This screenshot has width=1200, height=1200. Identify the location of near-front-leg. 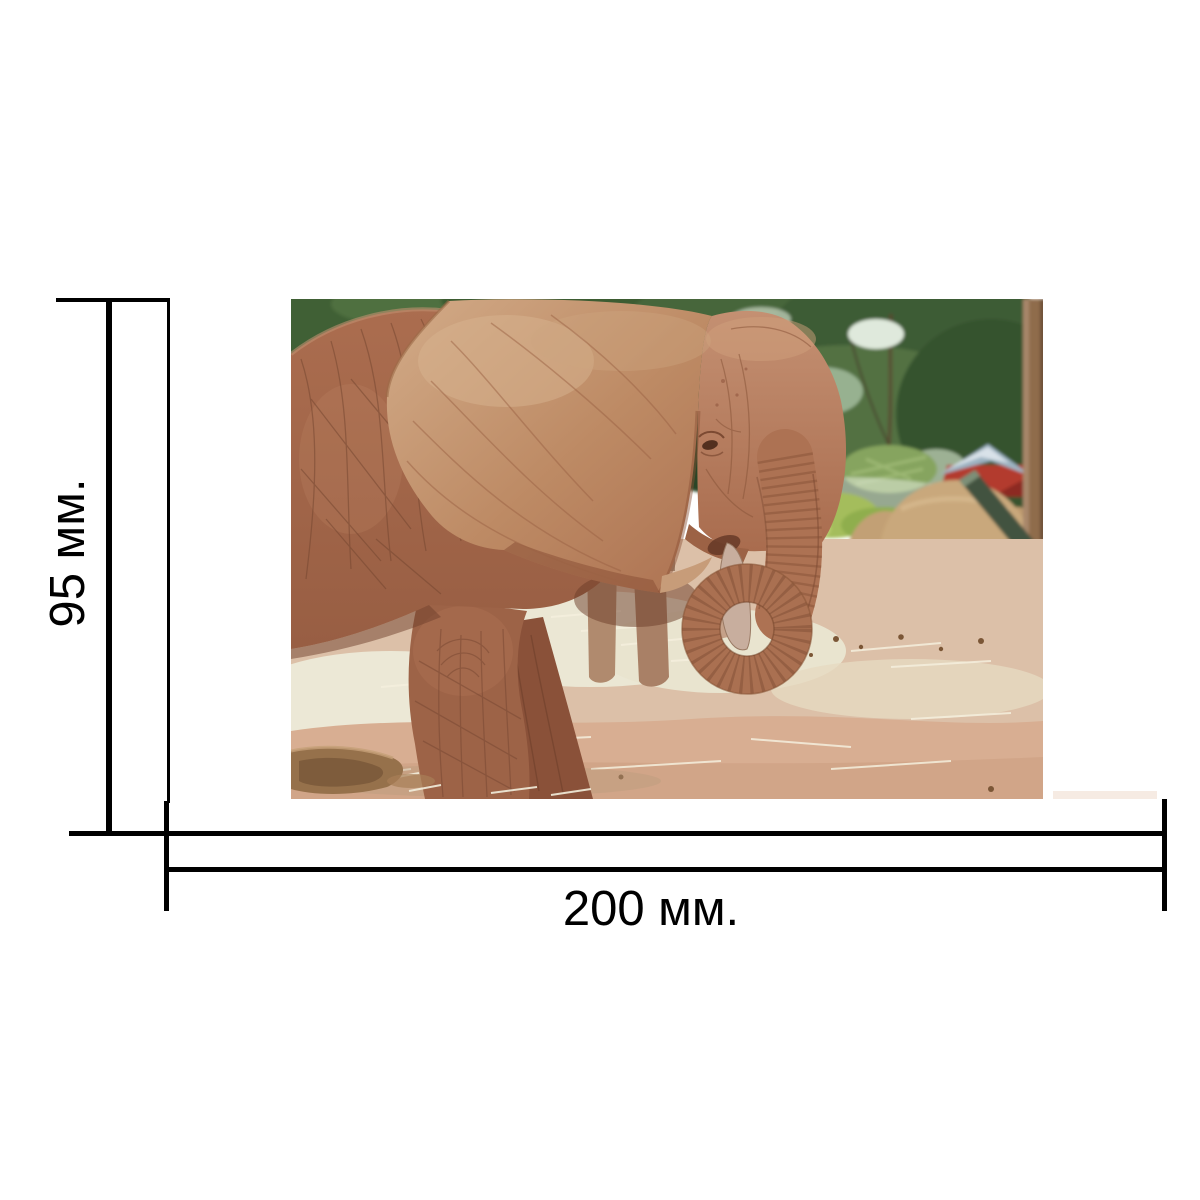
(469, 698).